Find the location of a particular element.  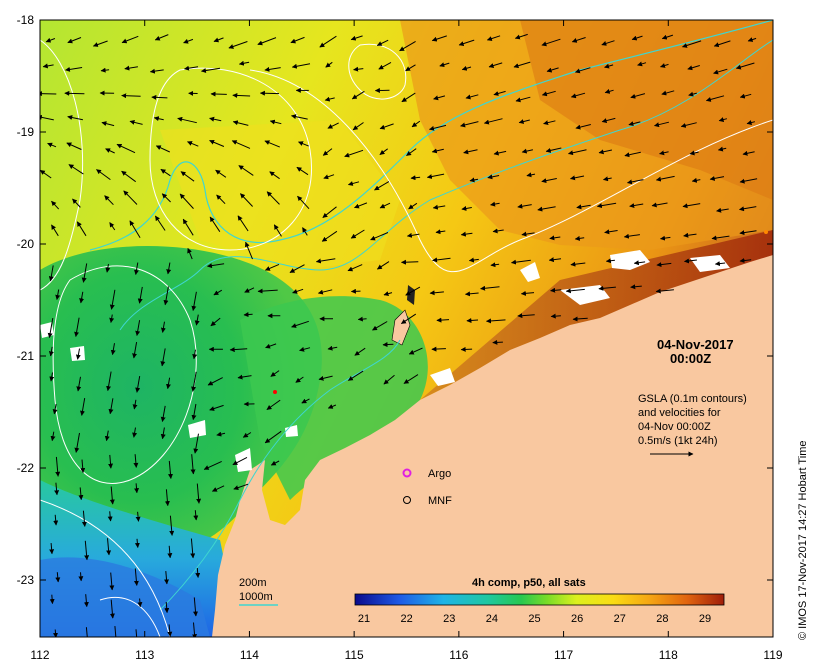

argo-legend-label: Argo is located at coordinates (439, 474).